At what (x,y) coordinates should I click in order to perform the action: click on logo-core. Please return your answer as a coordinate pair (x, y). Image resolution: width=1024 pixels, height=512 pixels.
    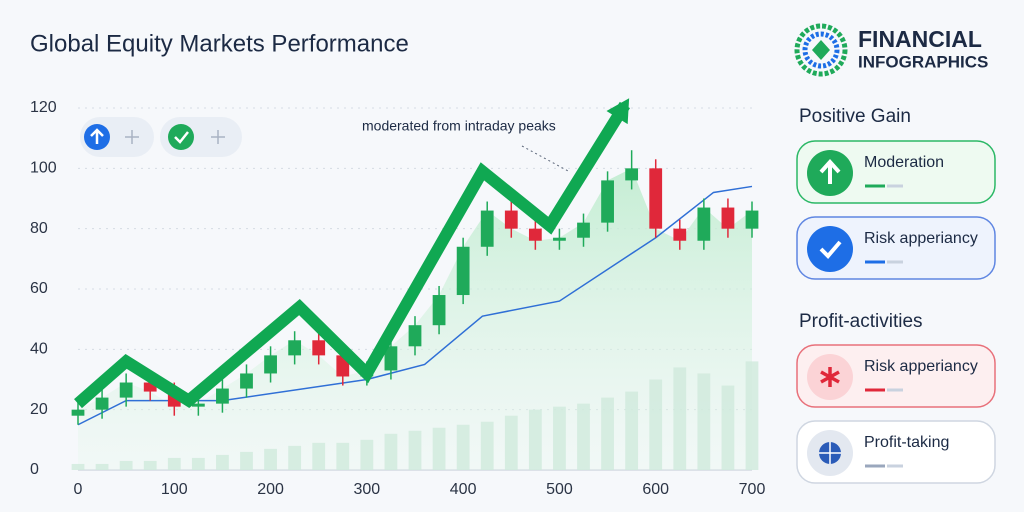
    Looking at the image, I should click on (821, 50).